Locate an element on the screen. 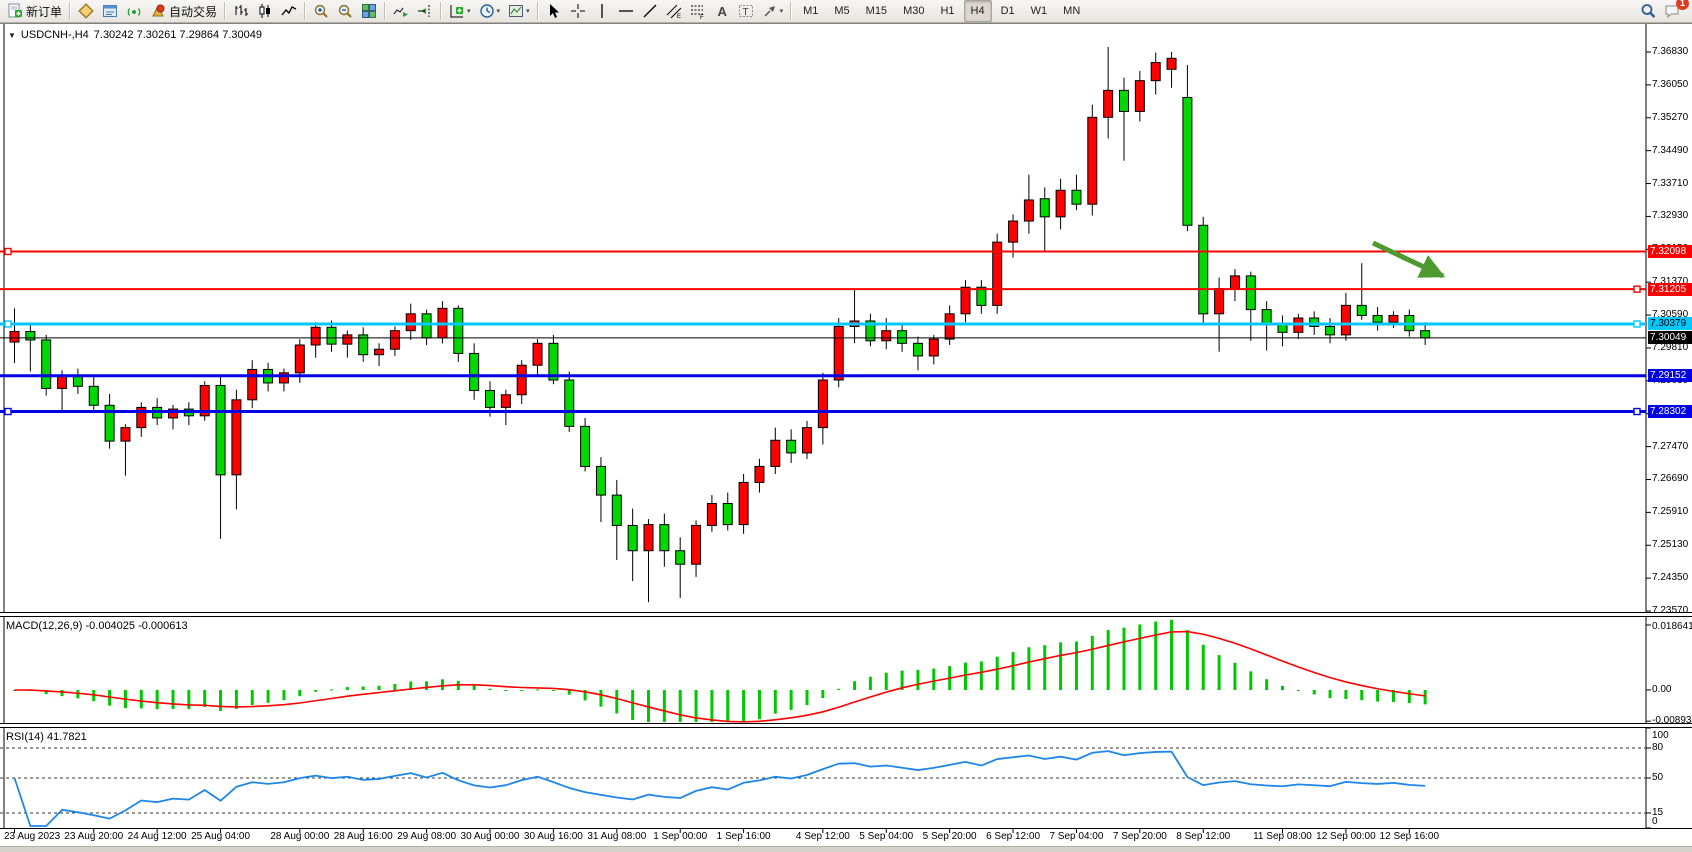  toolbar-group is located at coordinates (265, 11).